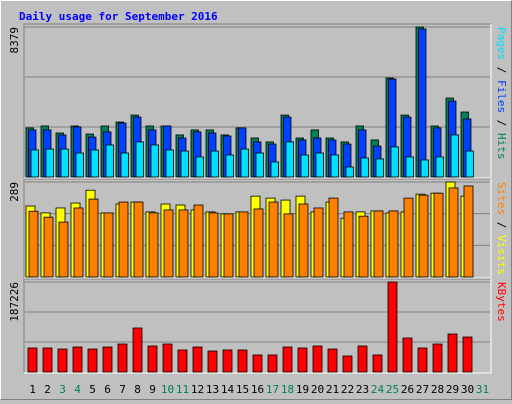 This screenshot has height=404, width=512. I want to click on y-tick-label: 187226, so click(14, 302).